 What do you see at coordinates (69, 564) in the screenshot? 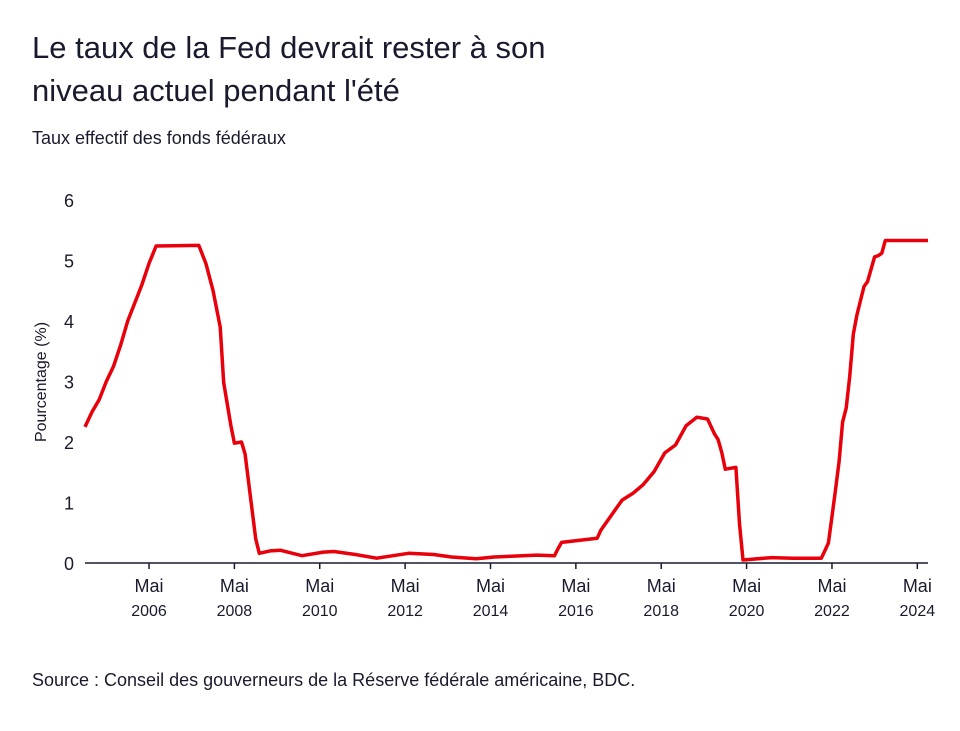
I see `y-tick-label: 0` at bounding box center [69, 564].